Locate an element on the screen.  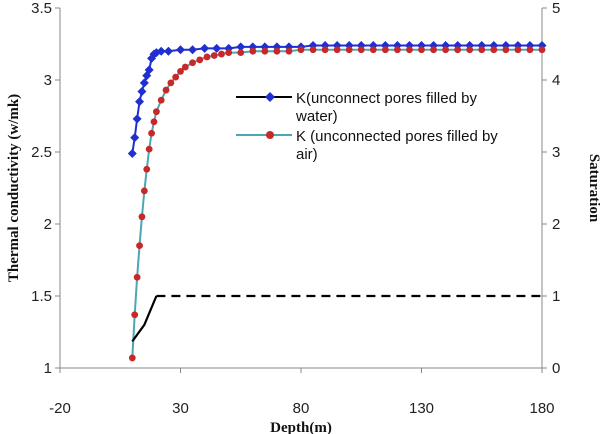
x-tick-label: 80 is located at coordinates (301, 408).